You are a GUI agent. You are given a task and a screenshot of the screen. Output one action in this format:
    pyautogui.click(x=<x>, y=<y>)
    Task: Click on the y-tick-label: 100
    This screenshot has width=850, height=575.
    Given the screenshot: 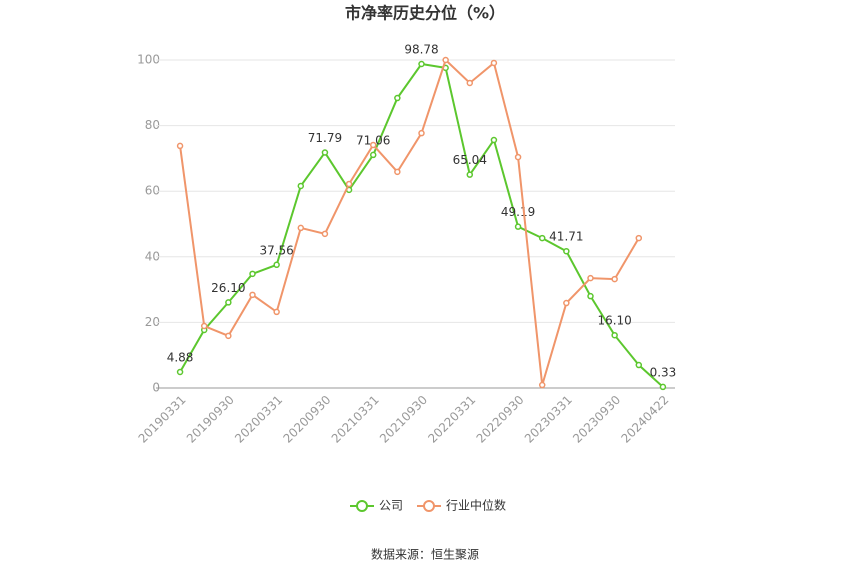 What is the action you would take?
    pyautogui.click(x=148, y=60)
    